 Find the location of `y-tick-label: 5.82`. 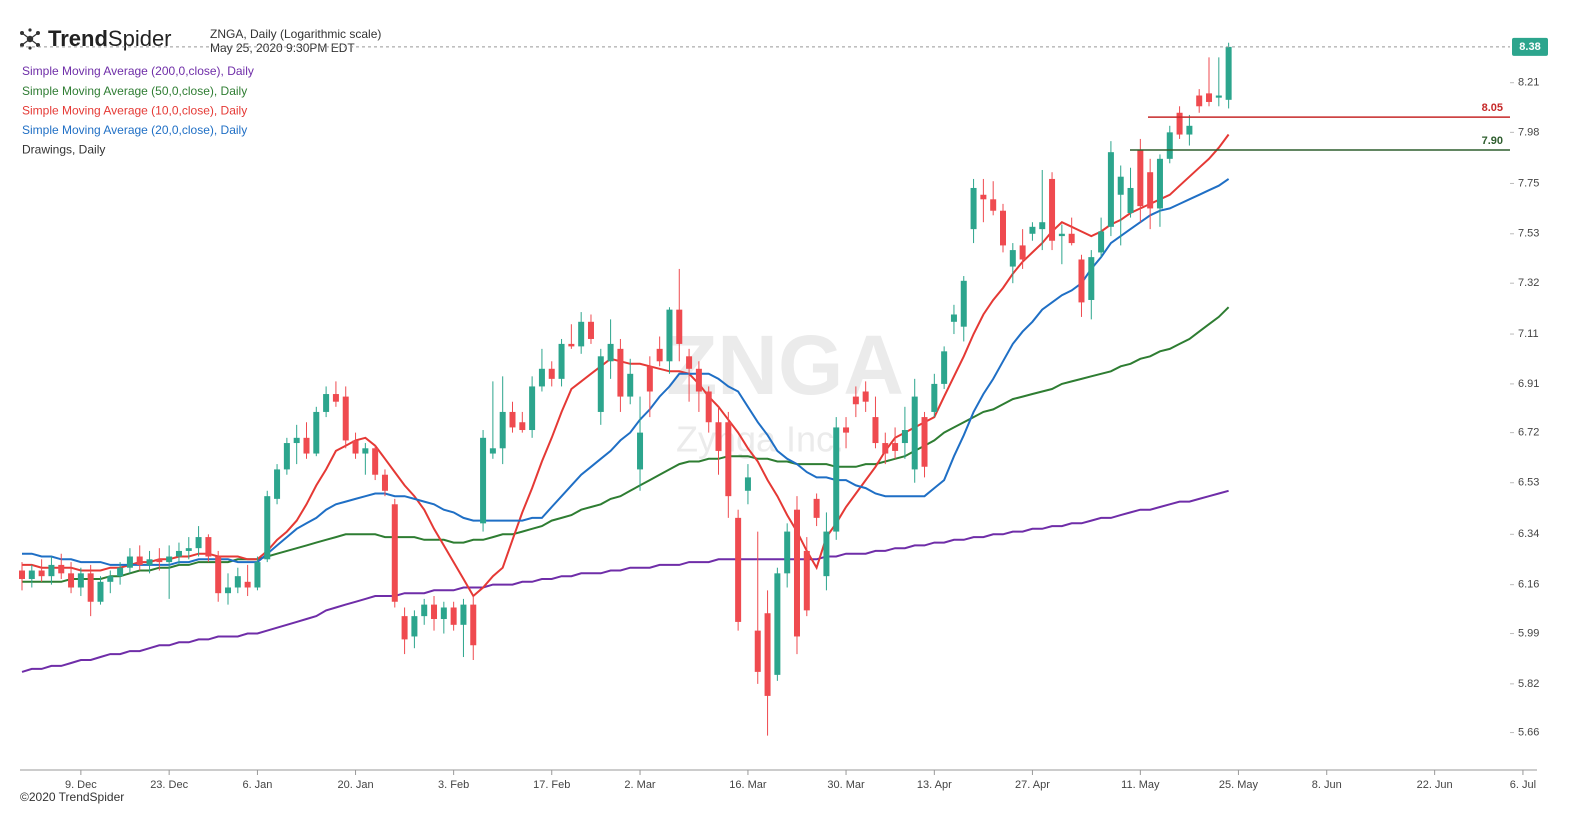

y-tick-label: 5.82 is located at coordinates (1528, 684).